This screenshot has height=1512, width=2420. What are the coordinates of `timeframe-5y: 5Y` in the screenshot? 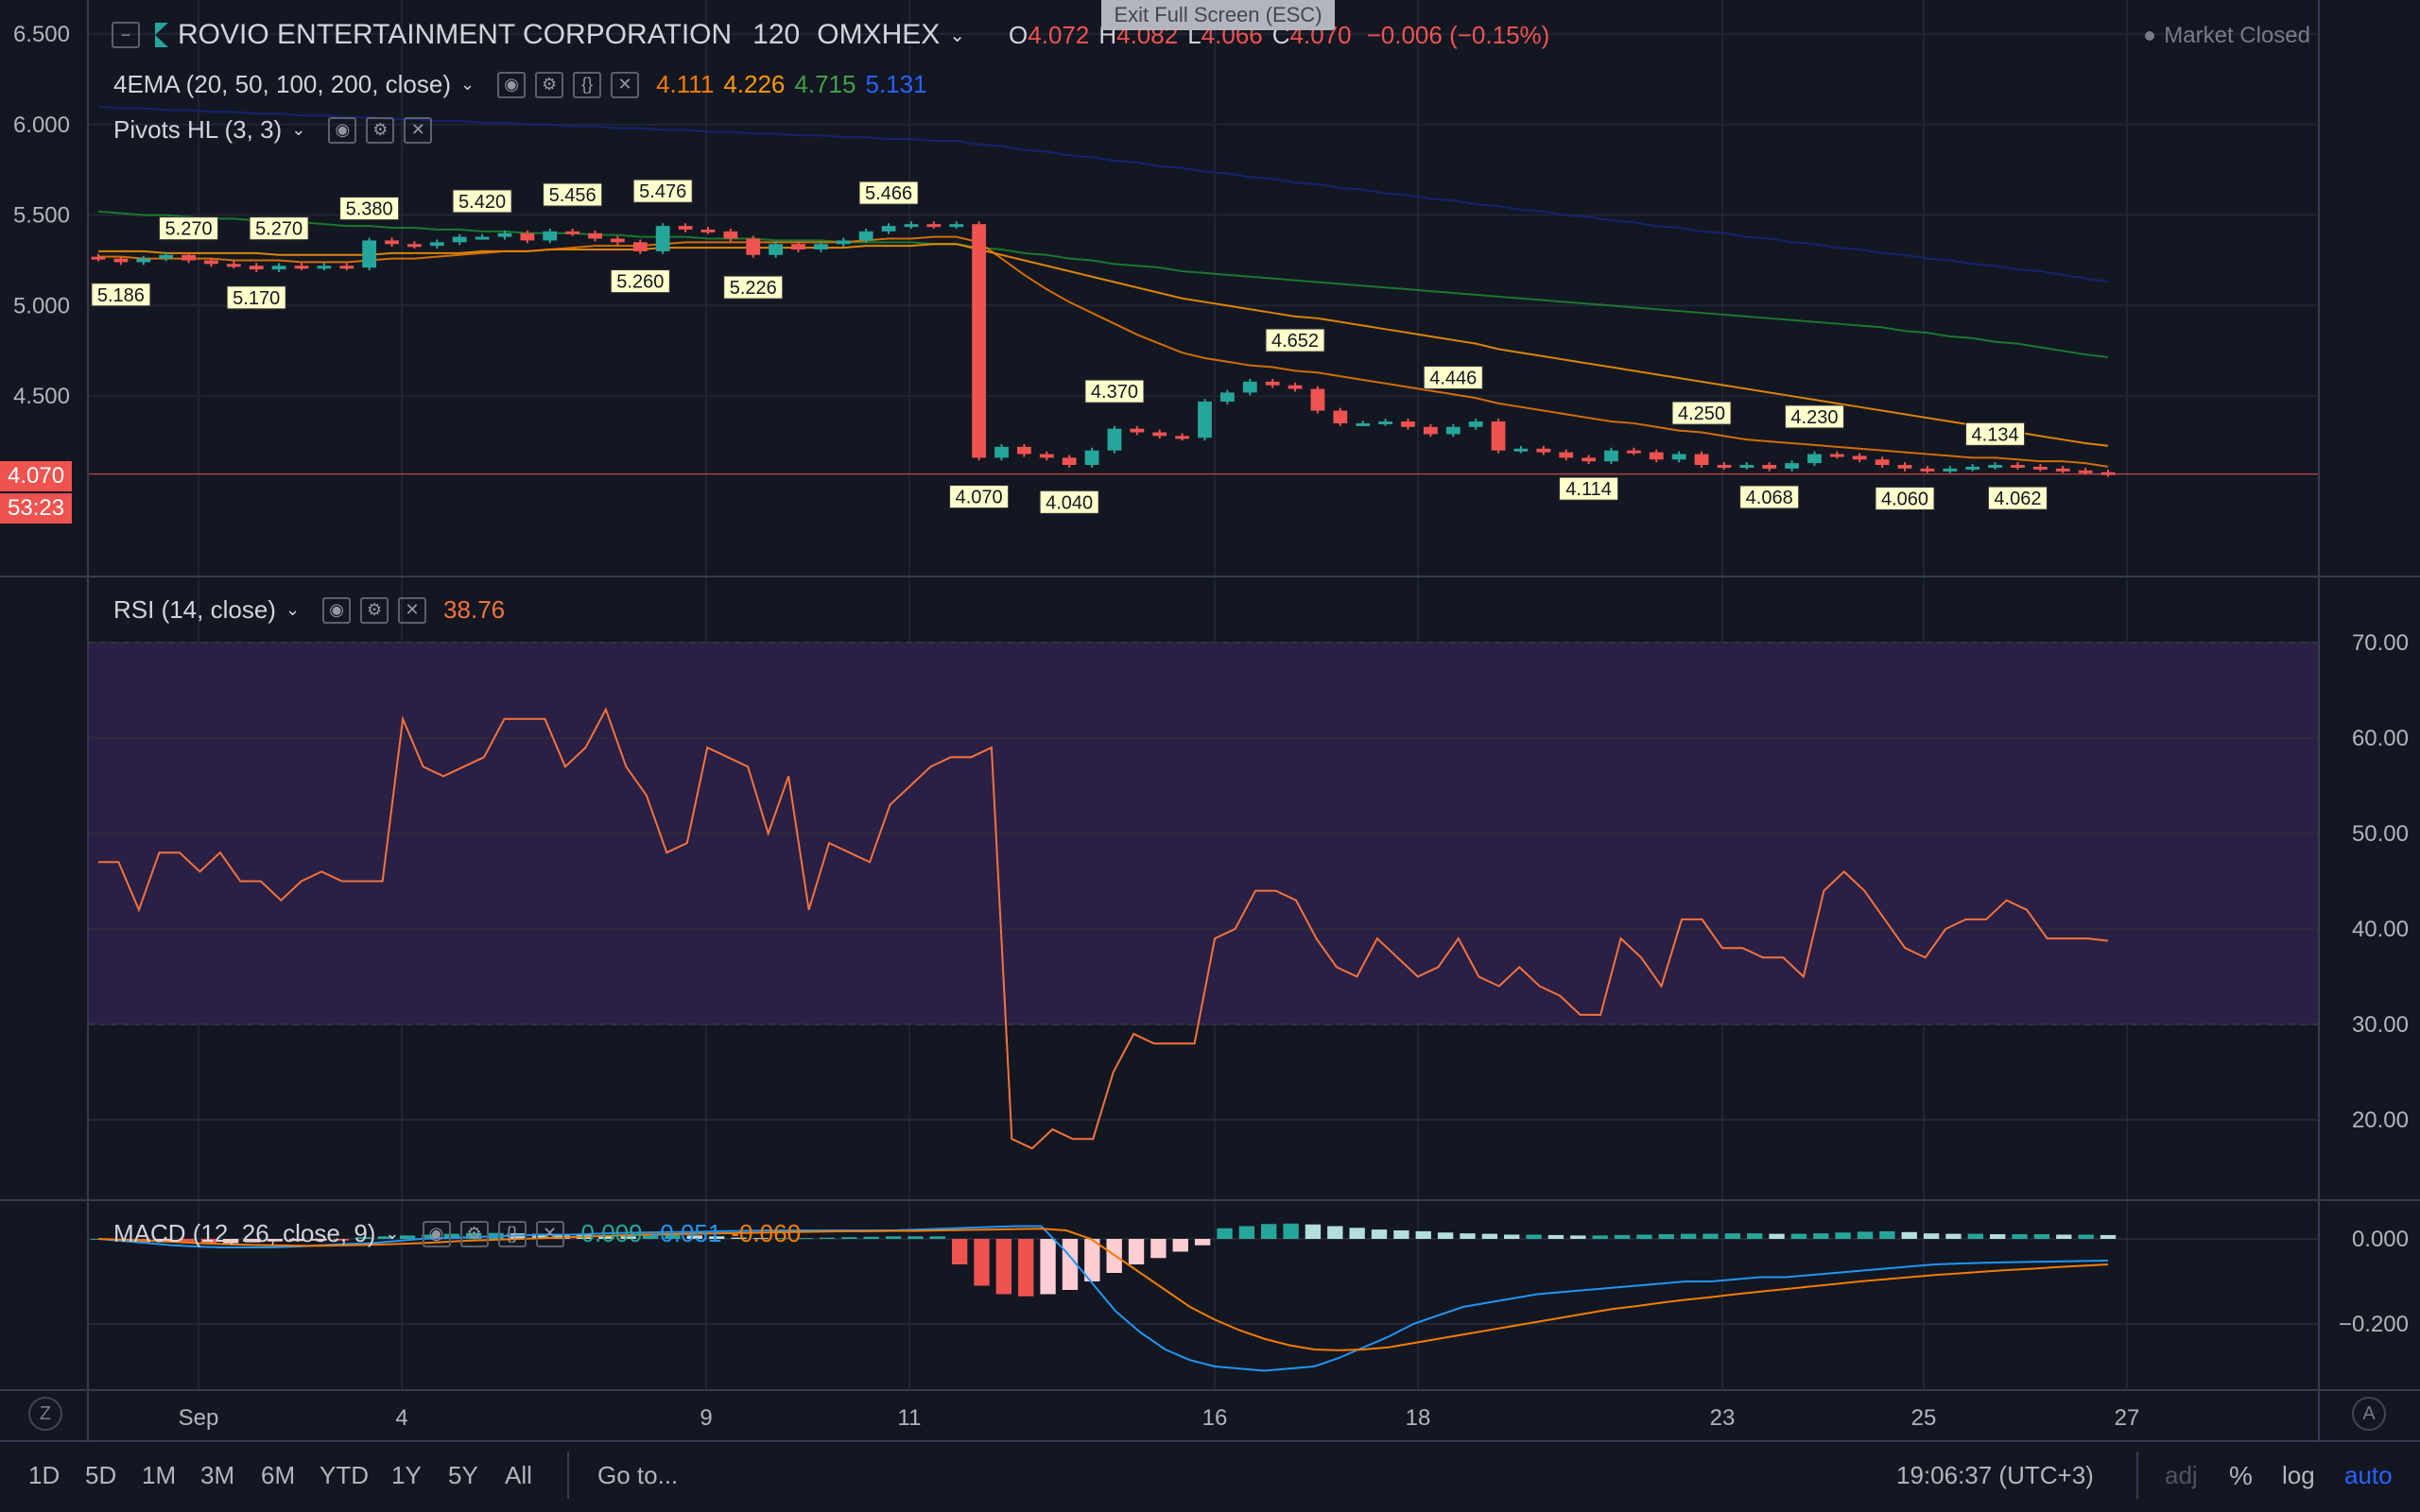 It's located at (463, 1475).